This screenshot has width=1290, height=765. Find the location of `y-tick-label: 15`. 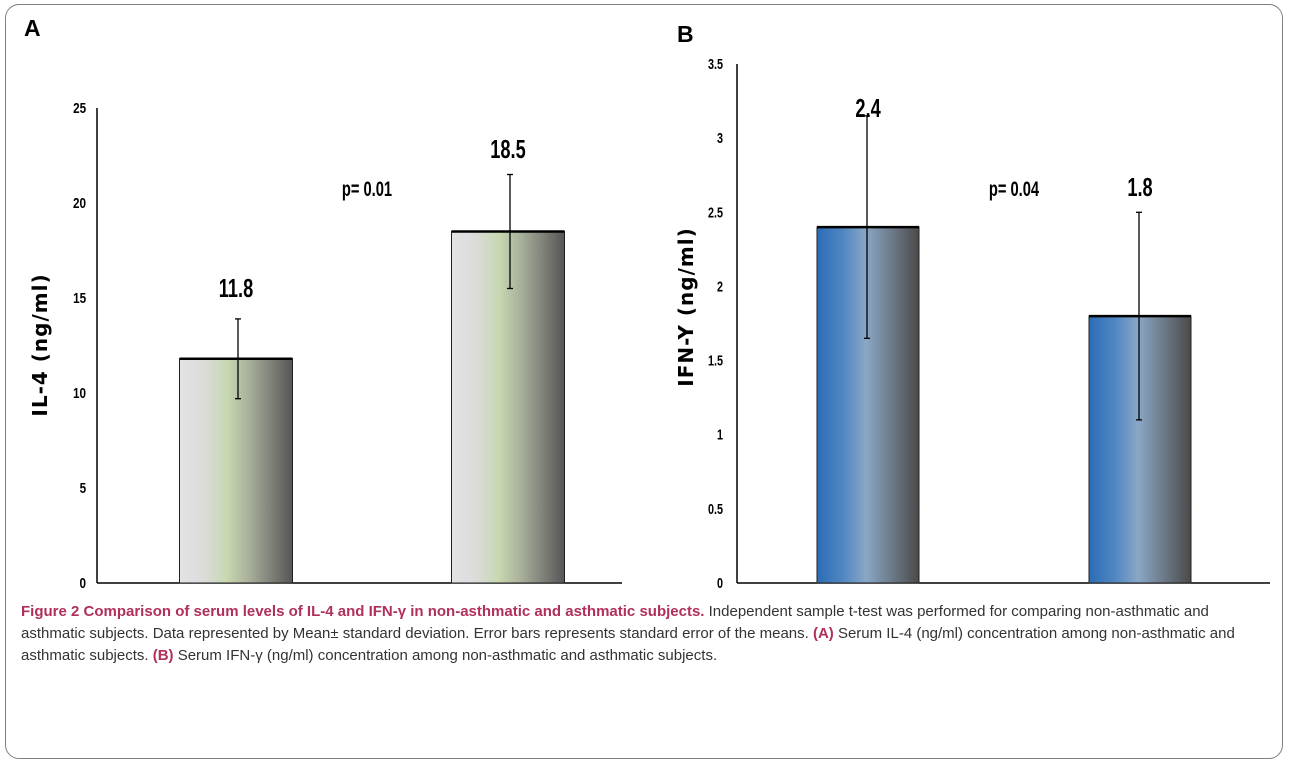

y-tick-label: 15 is located at coordinates (79, 298).